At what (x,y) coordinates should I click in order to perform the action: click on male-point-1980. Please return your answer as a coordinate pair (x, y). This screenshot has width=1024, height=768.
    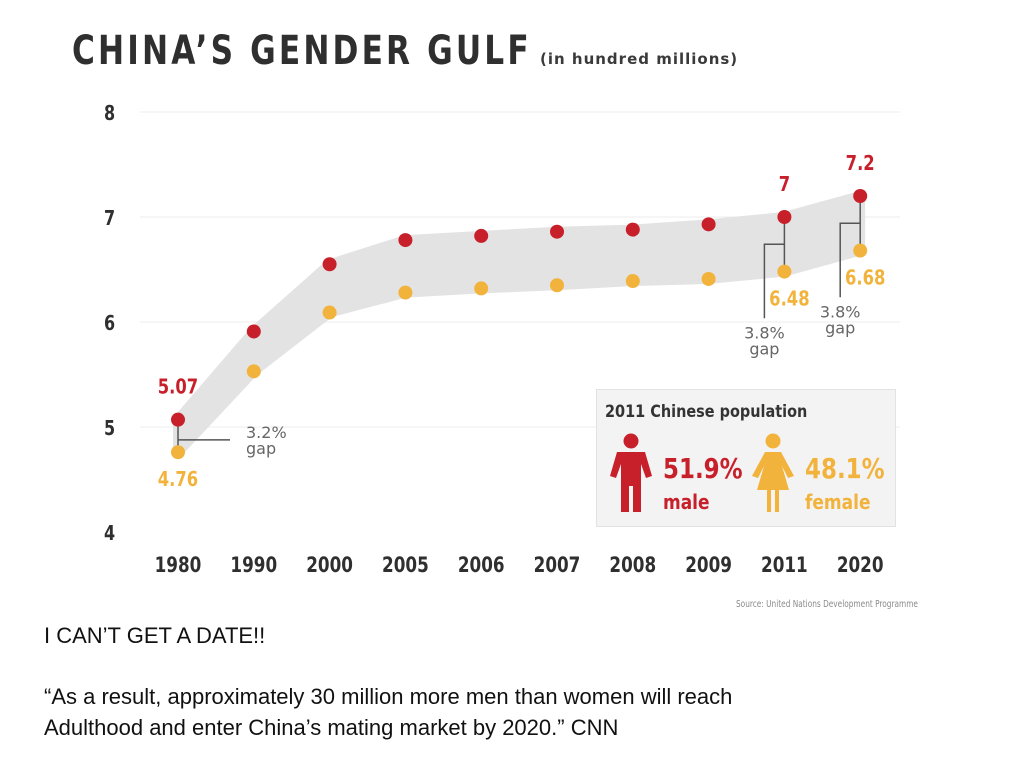
    Looking at the image, I should click on (178, 419).